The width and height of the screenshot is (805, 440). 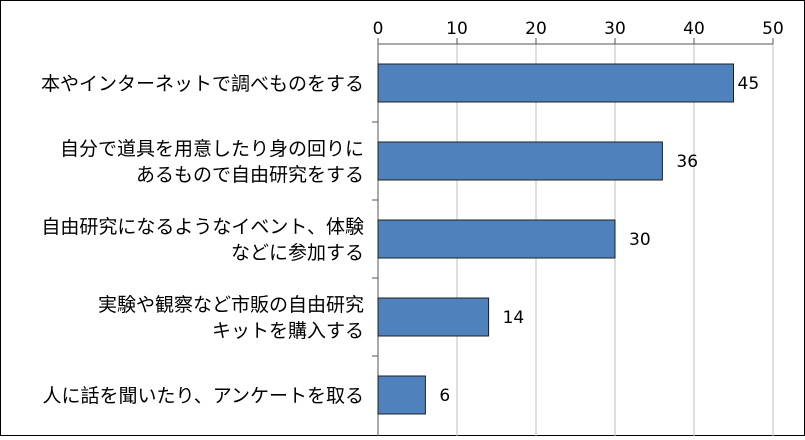 What do you see at coordinates (444, 396) in the screenshot?
I see `value-label-4: 6` at bounding box center [444, 396].